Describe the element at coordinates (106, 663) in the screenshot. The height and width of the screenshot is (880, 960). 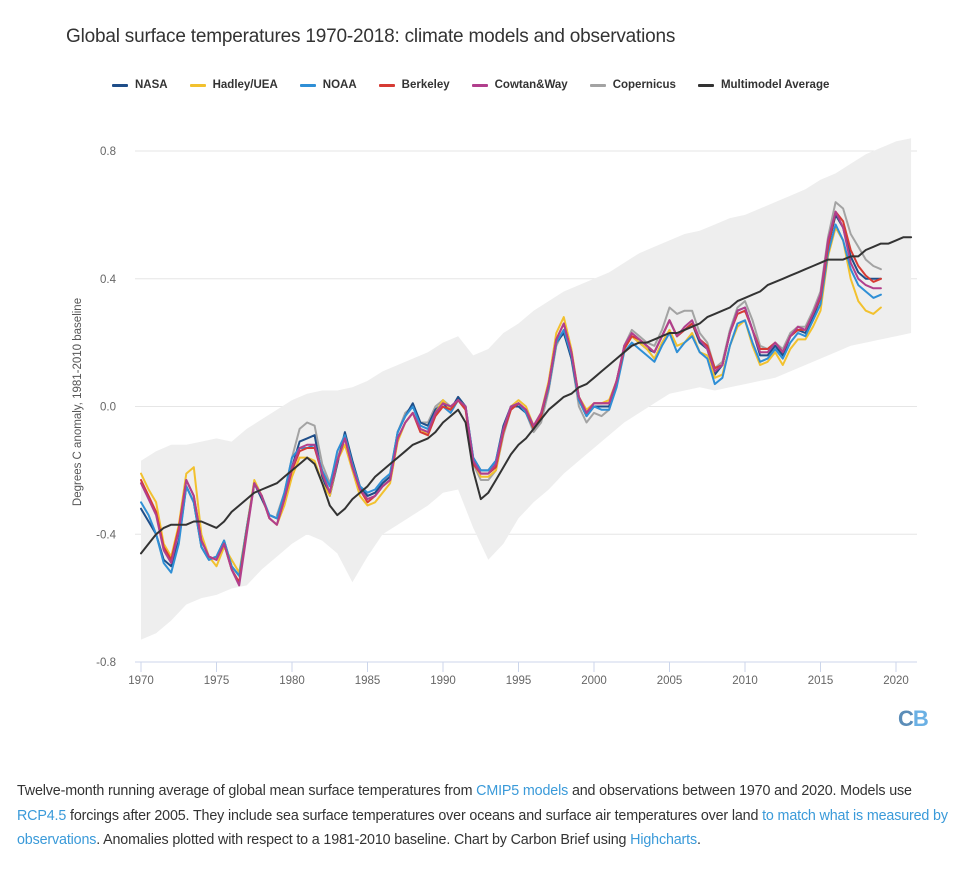
I see `y-tick-label: -0.8` at that location.